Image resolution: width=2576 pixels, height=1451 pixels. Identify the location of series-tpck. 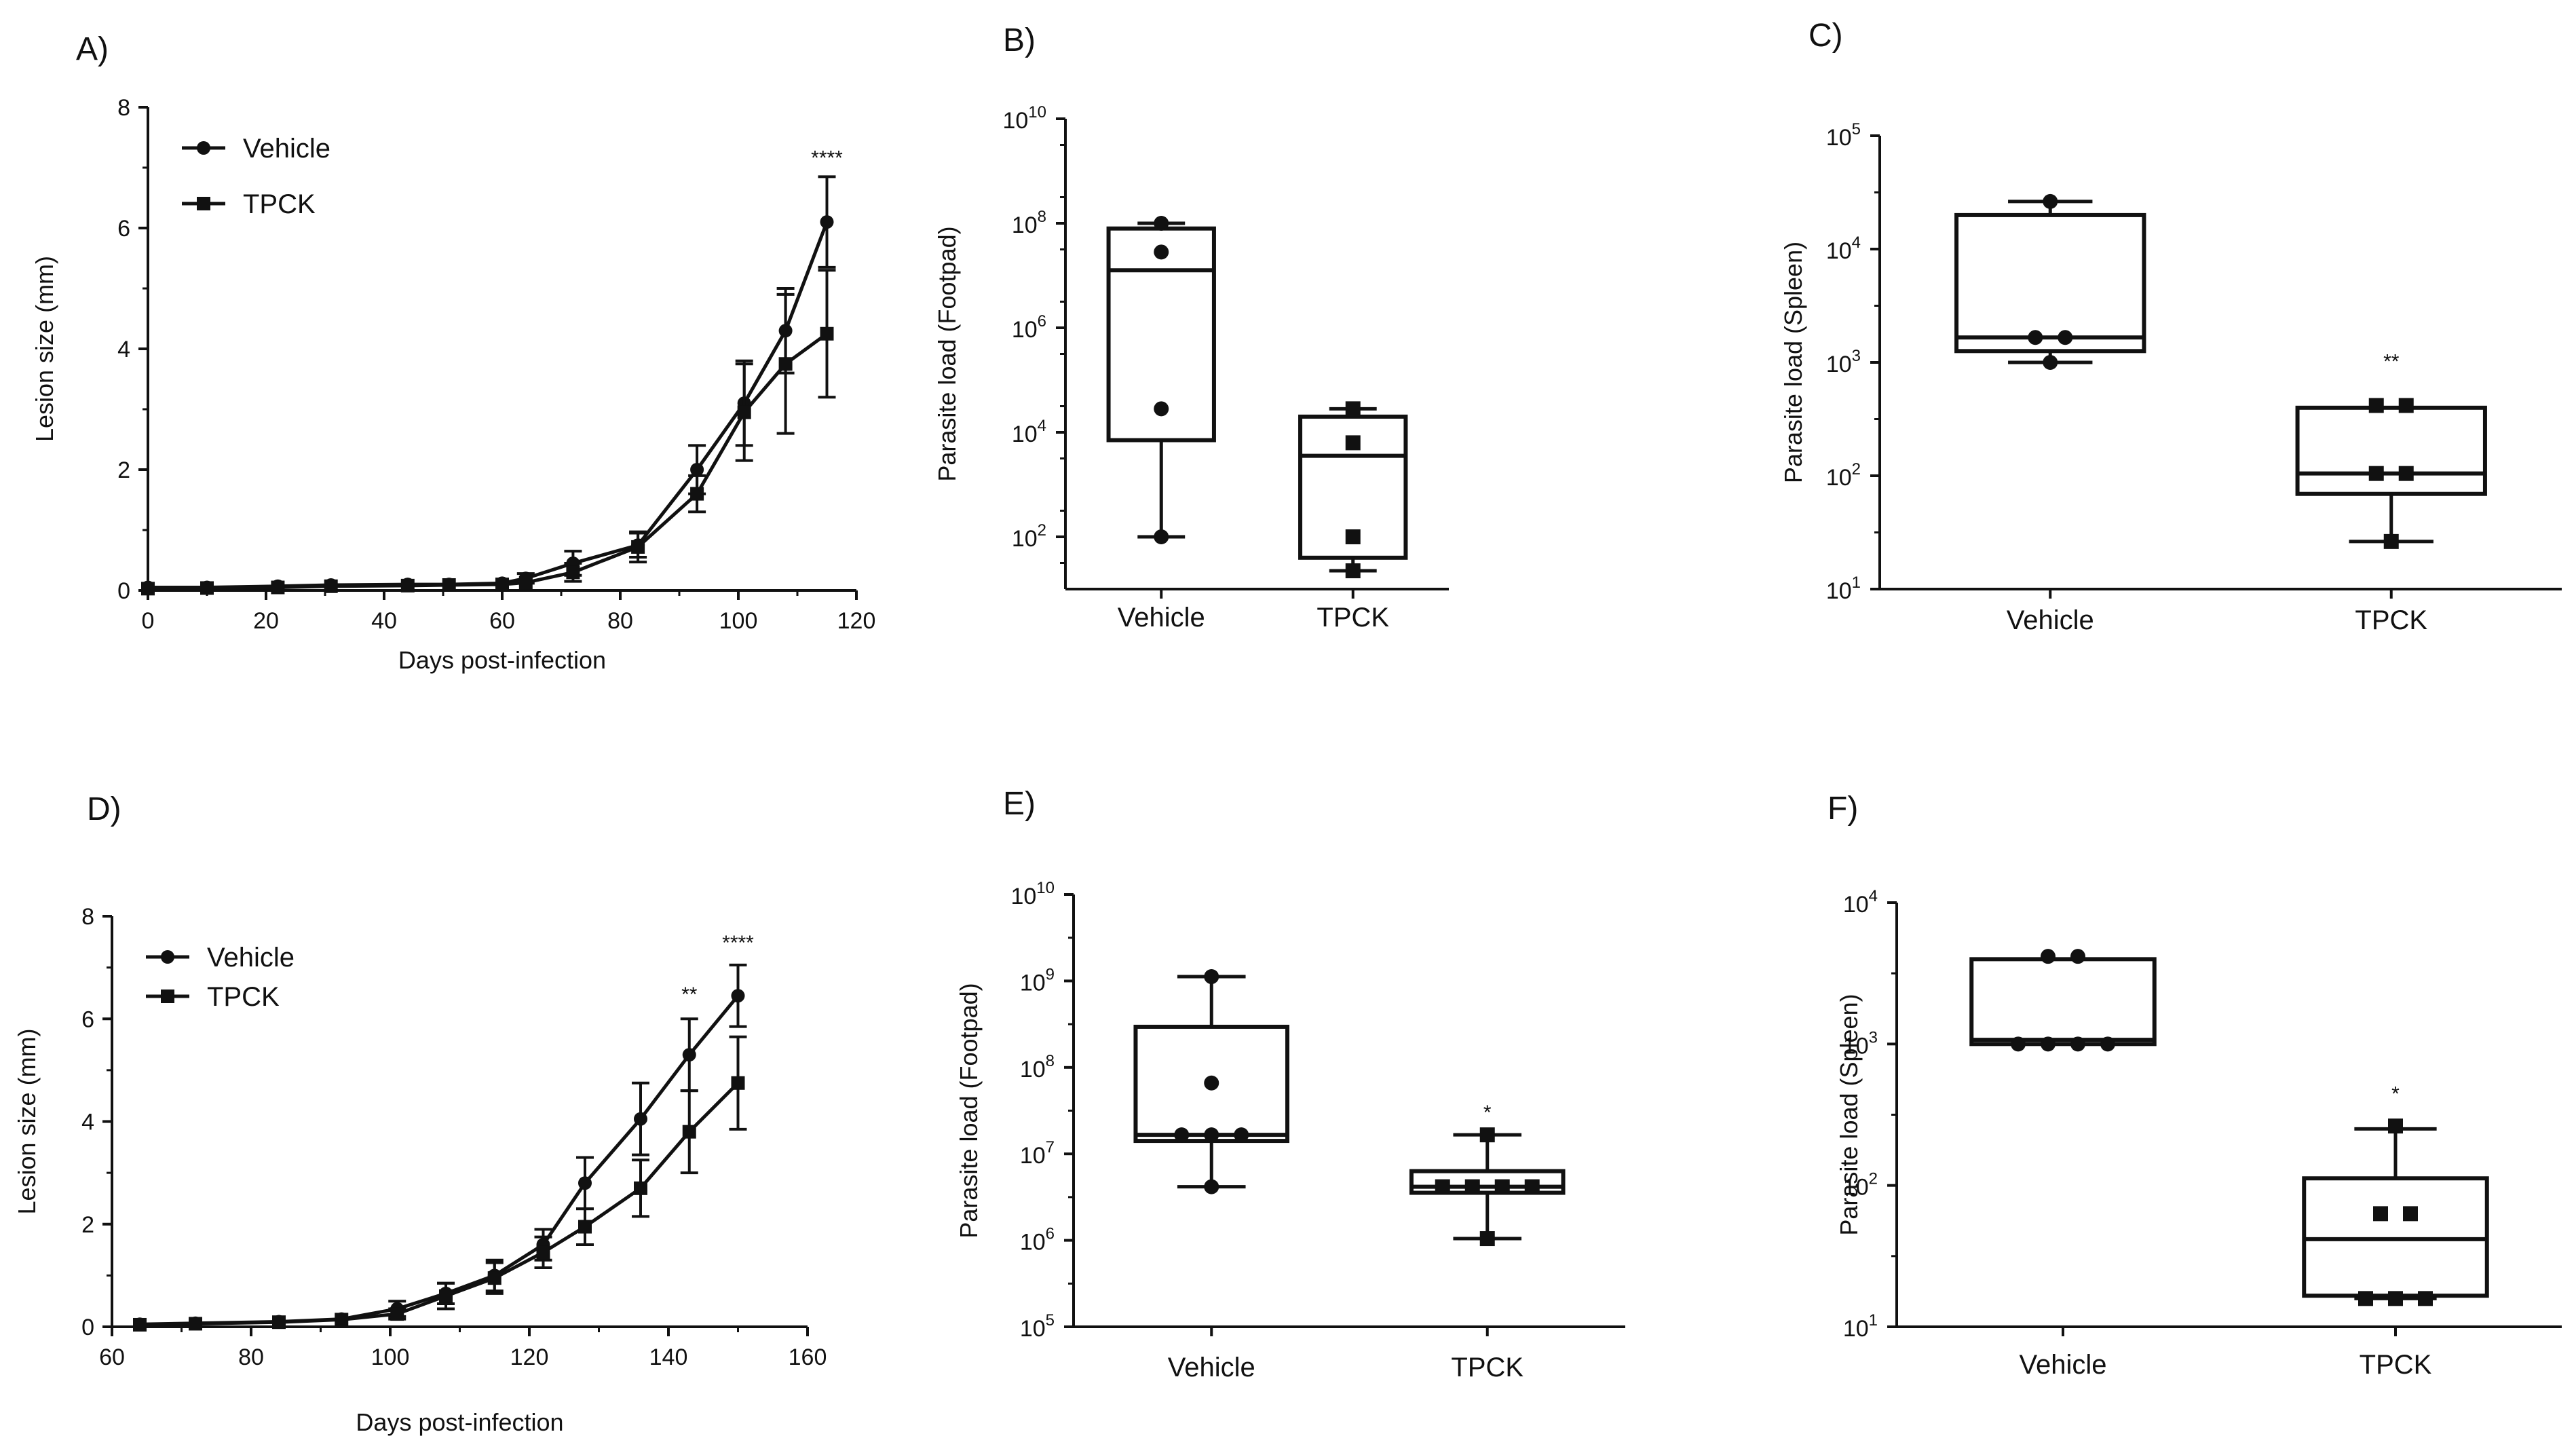
(440, 1183).